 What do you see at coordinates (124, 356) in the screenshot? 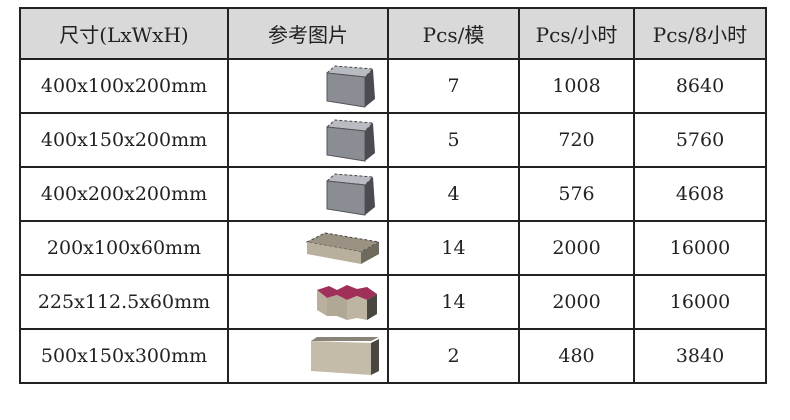
I see `size-cell: 500x150x300mm` at bounding box center [124, 356].